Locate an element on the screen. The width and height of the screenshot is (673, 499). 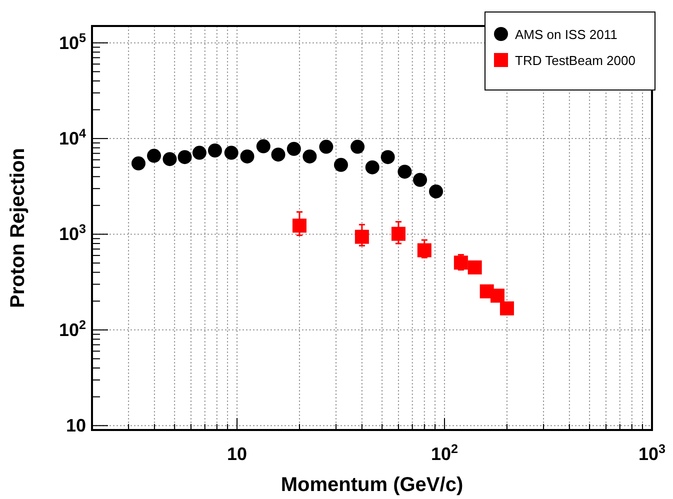
y-tick-label: 10$^{5}$ is located at coordinates (72, 41).